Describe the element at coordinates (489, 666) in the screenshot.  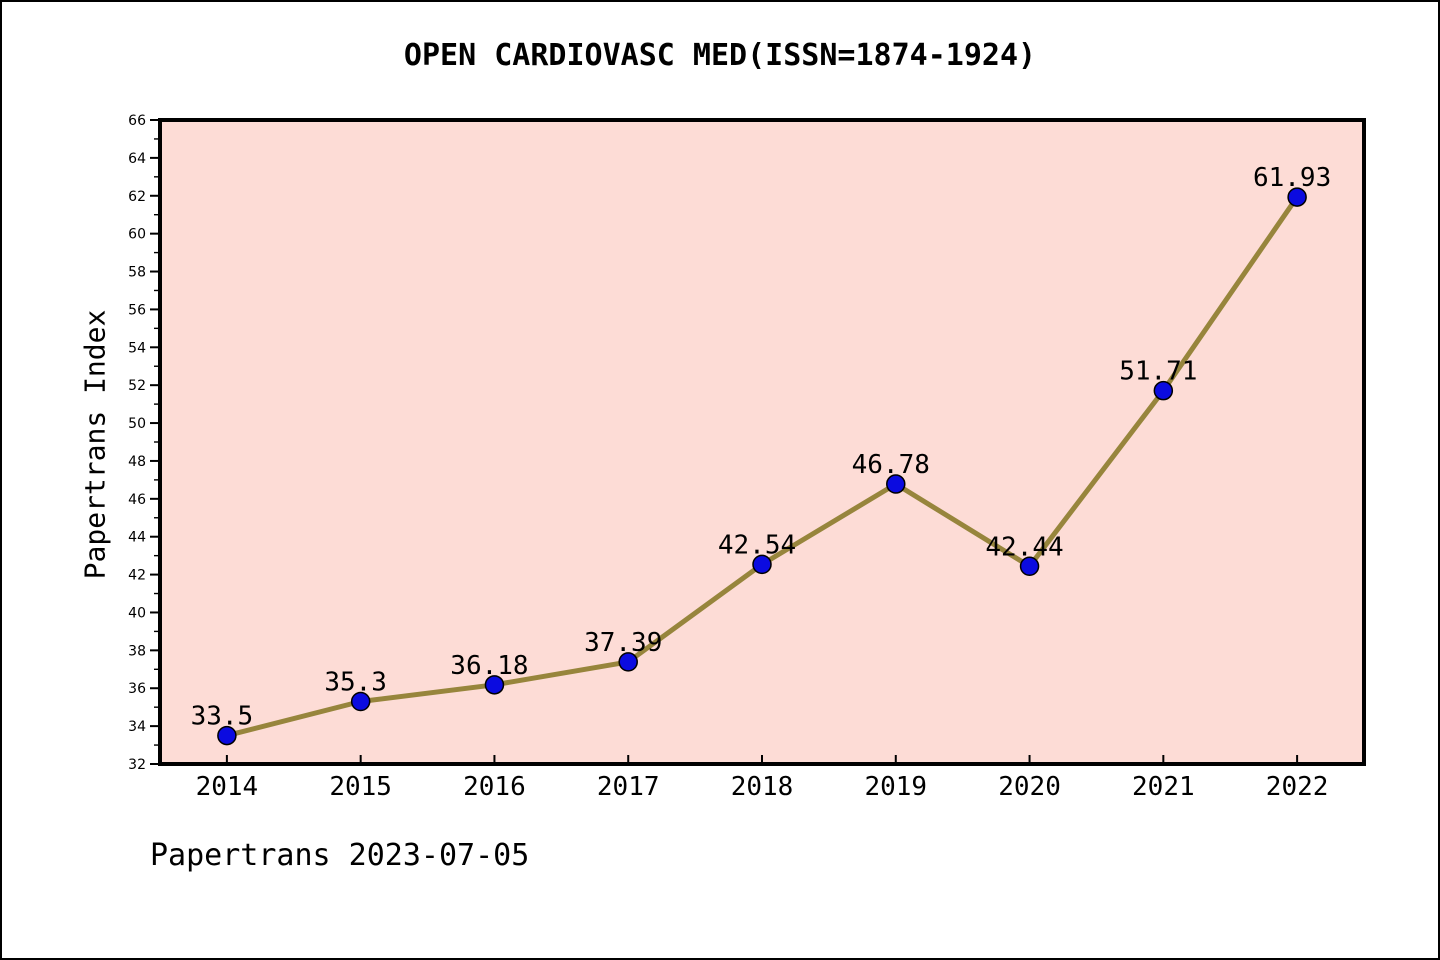
I see `data-point-label: 36.18` at that location.